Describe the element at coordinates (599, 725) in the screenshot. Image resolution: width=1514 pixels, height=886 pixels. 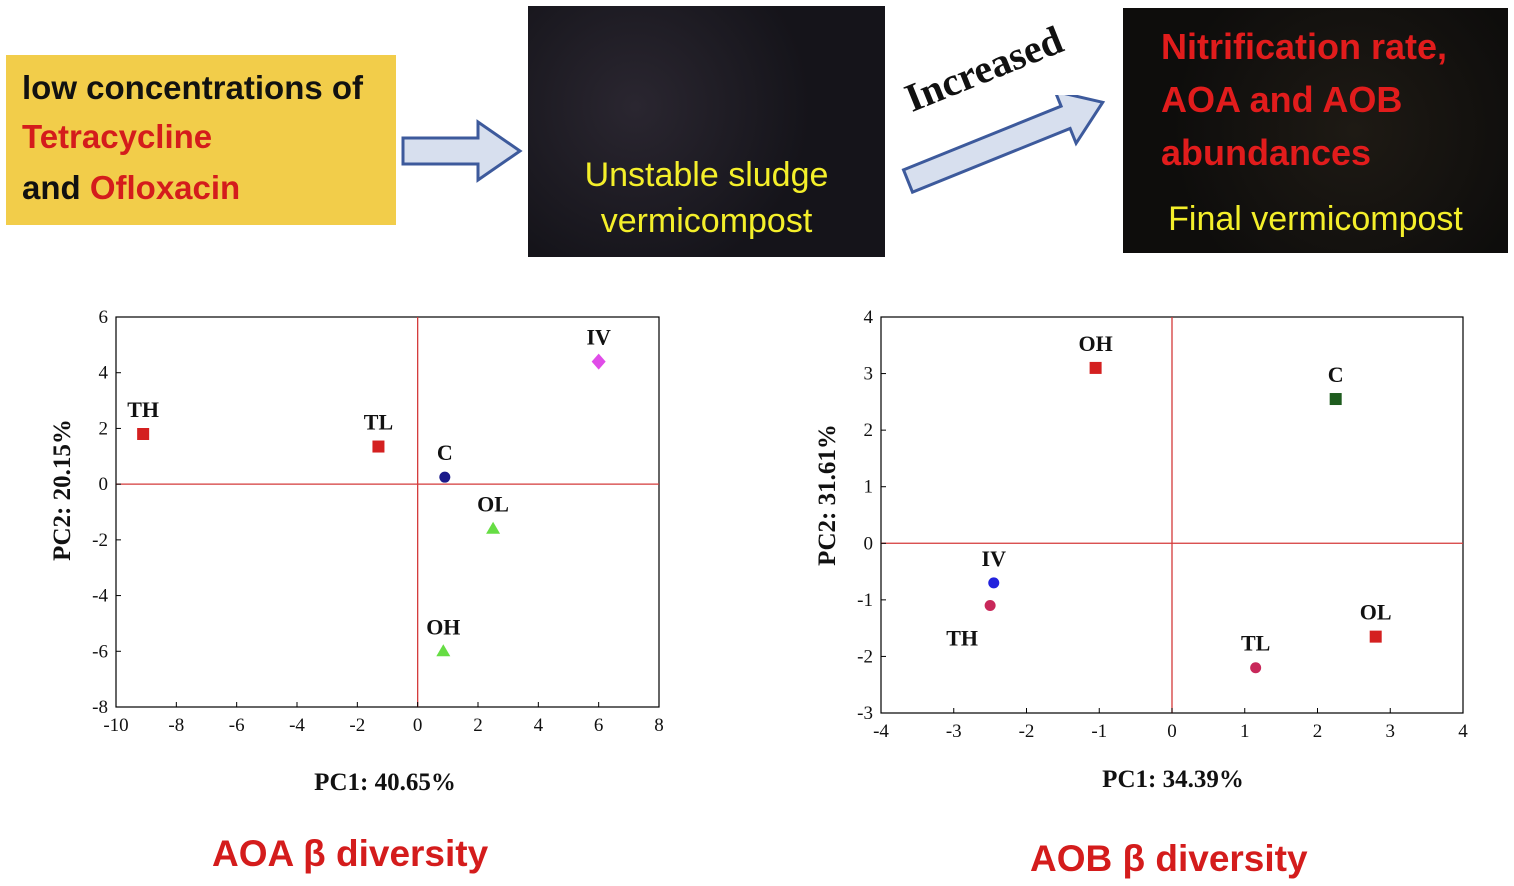
I see `x-tick-label: 6` at that location.